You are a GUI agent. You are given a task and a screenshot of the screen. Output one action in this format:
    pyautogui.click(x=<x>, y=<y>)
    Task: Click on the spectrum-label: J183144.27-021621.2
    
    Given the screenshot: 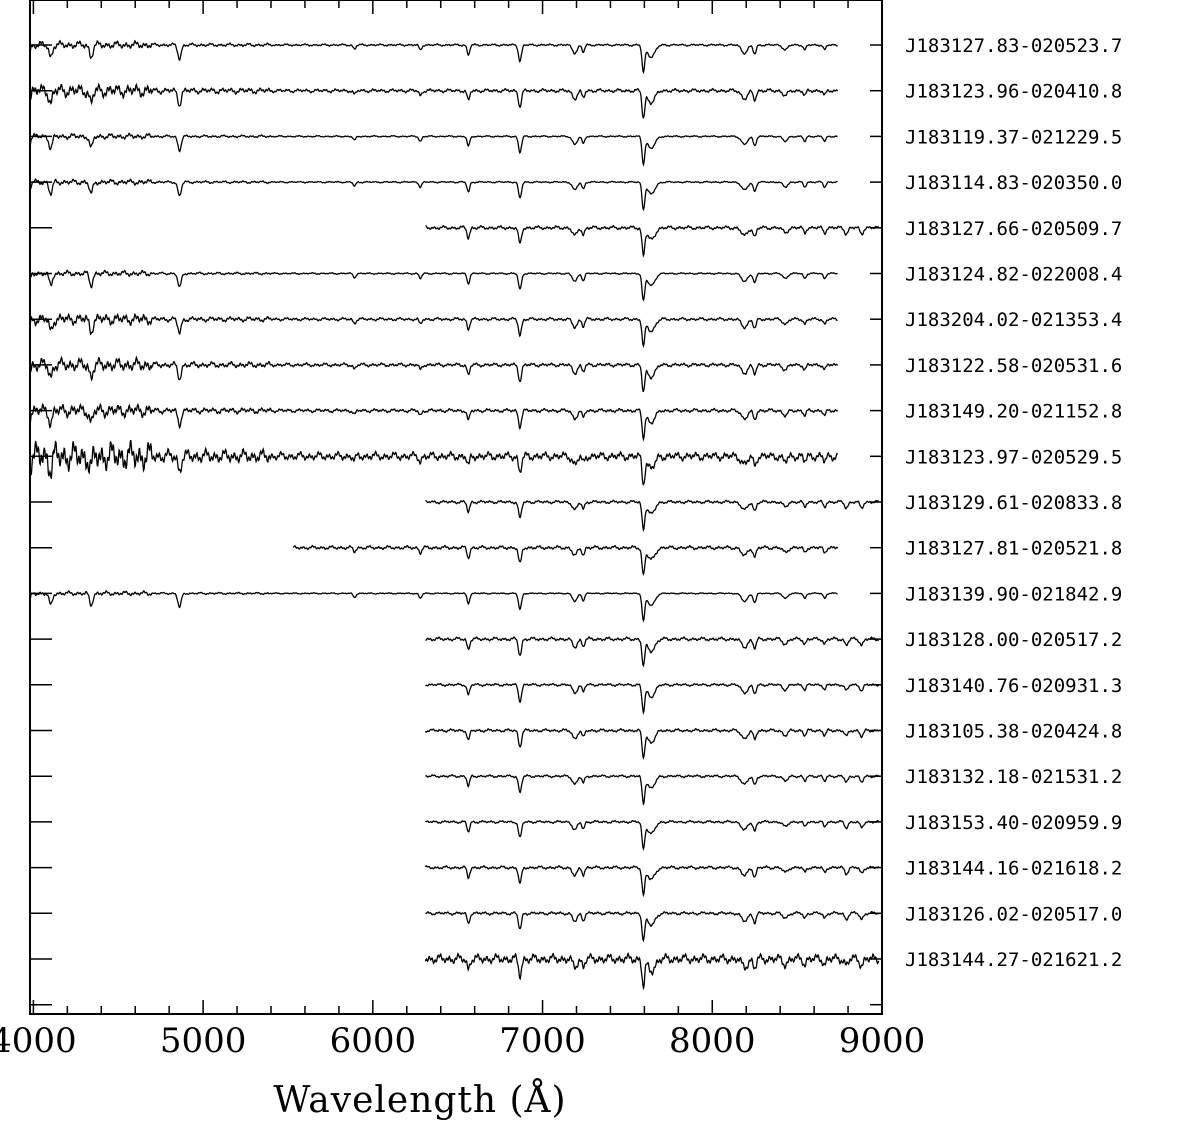 What is the action you would take?
    pyautogui.click(x=1013, y=960)
    